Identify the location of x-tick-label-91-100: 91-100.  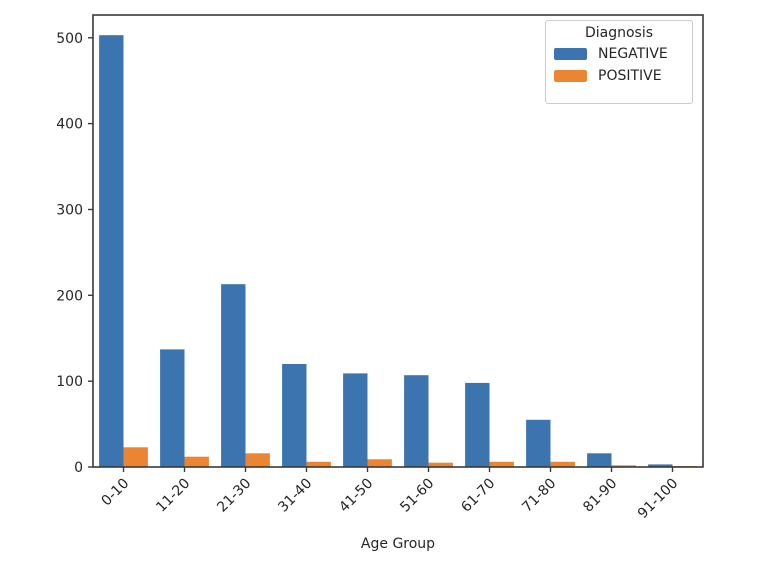
(658, 499).